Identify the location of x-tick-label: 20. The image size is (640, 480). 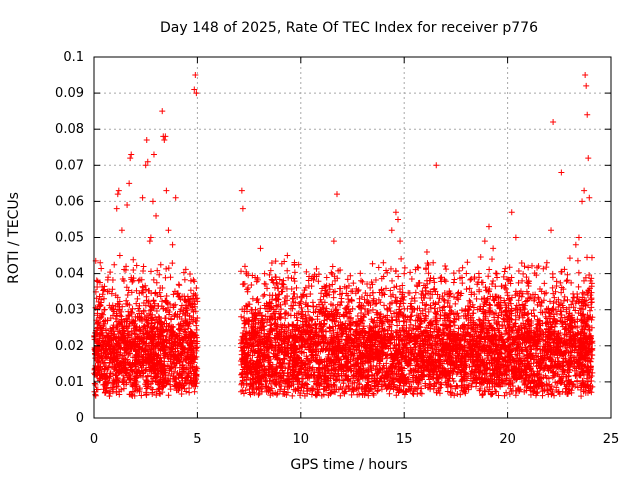
(507, 439).